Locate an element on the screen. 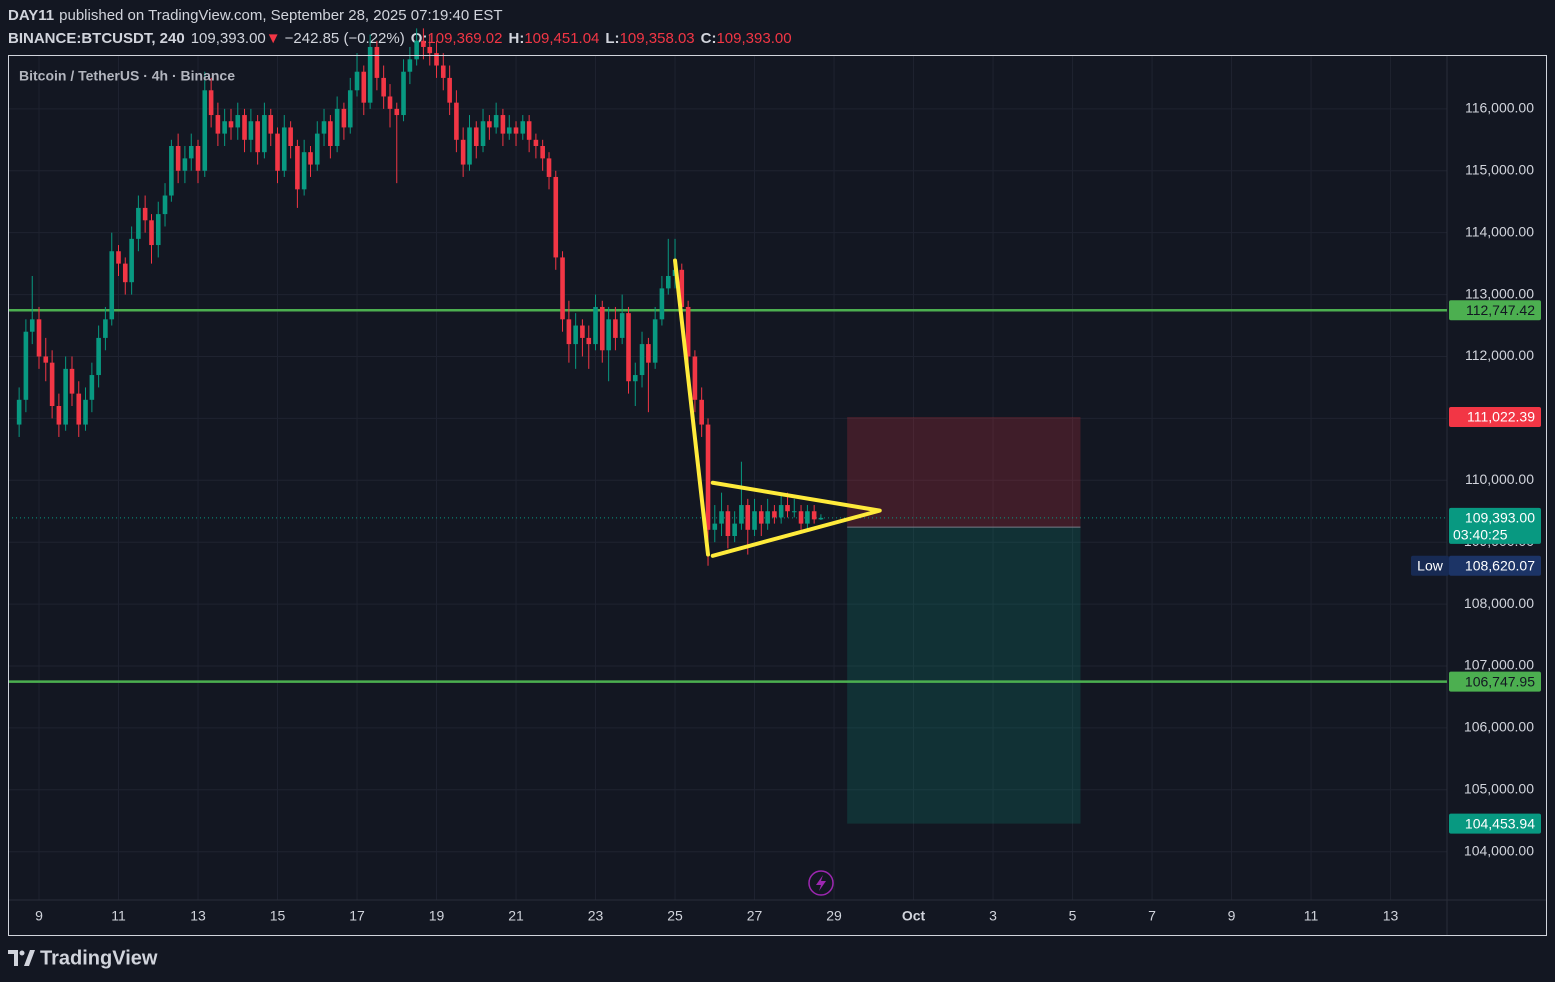  ohlc-value: 109,369.02 is located at coordinates (464, 38).